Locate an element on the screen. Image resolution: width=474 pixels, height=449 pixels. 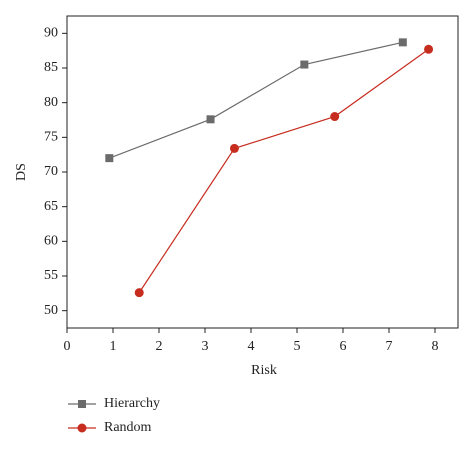
x-axis-label: Risk is located at coordinates (264, 370).